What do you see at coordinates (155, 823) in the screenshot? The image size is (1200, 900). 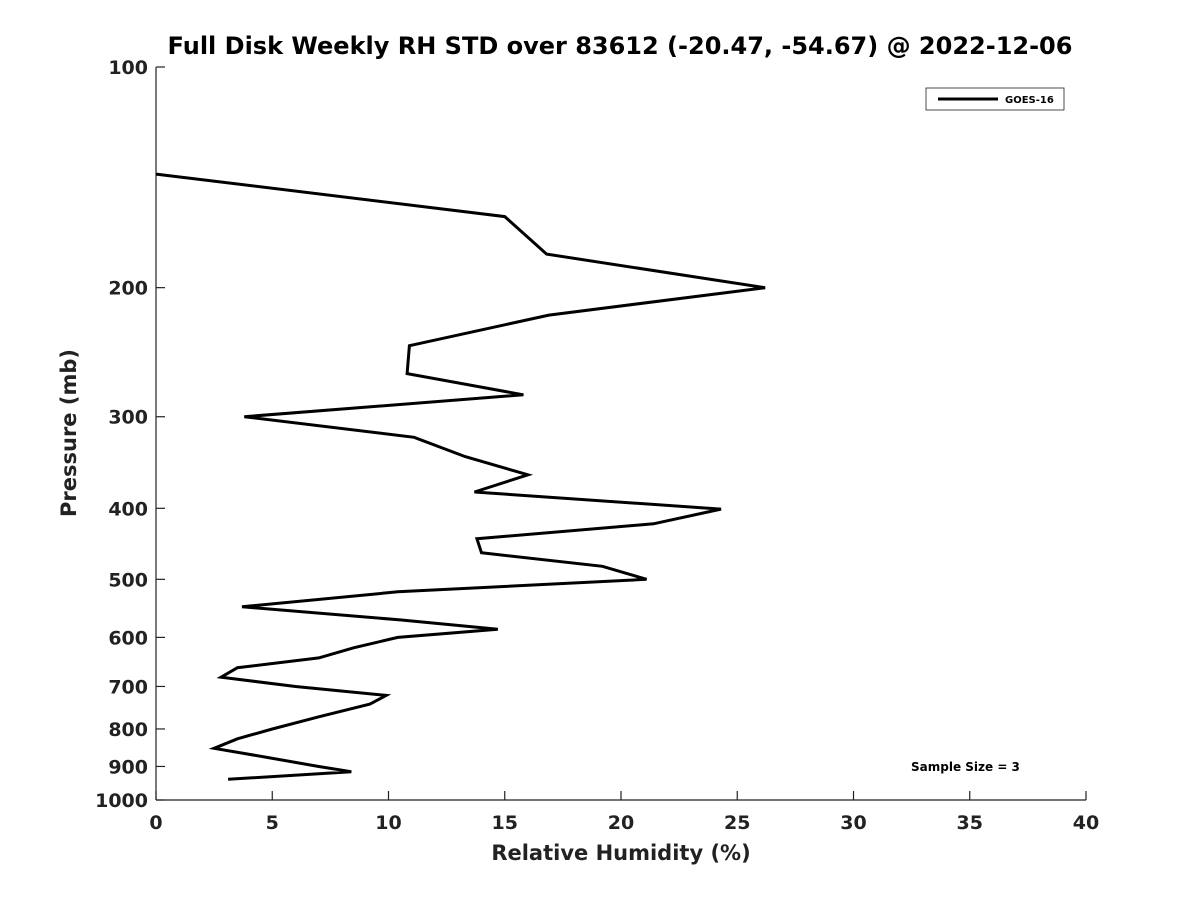 I see `x-tick-label: 0` at bounding box center [155, 823].